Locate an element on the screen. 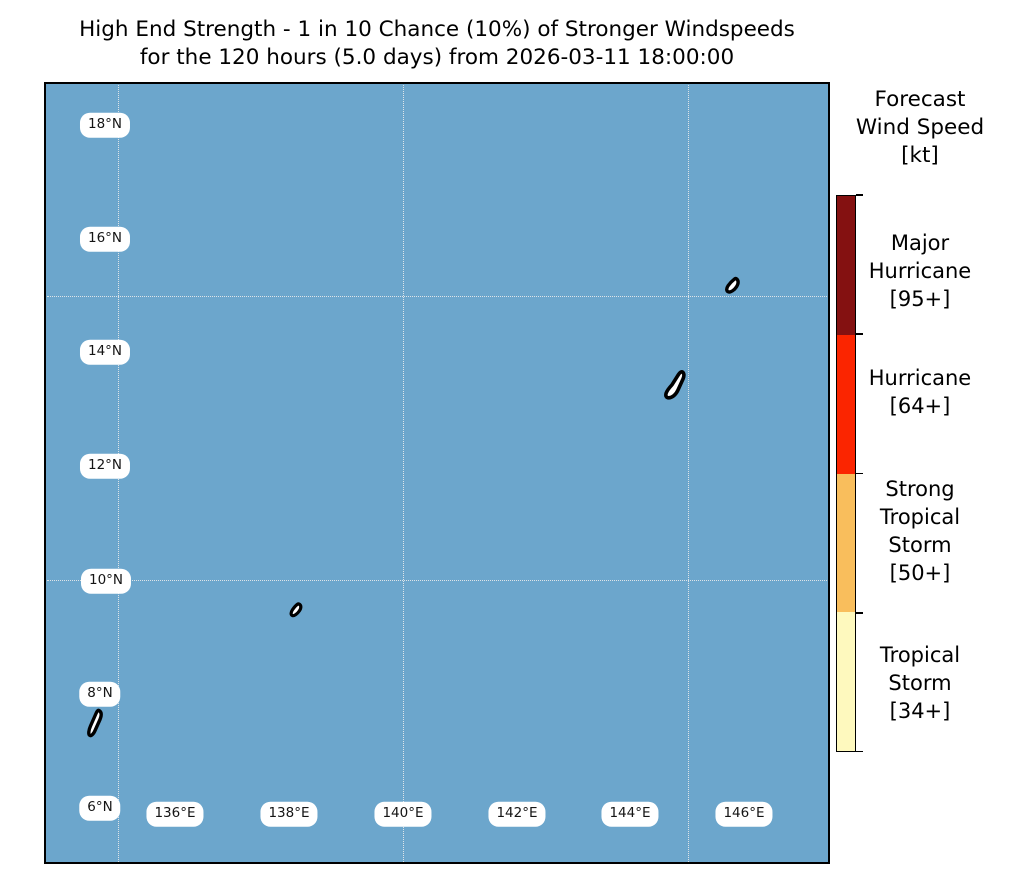  legend-label-tropical-storm: Tropical Storm [34+] is located at coordinates (920, 683).